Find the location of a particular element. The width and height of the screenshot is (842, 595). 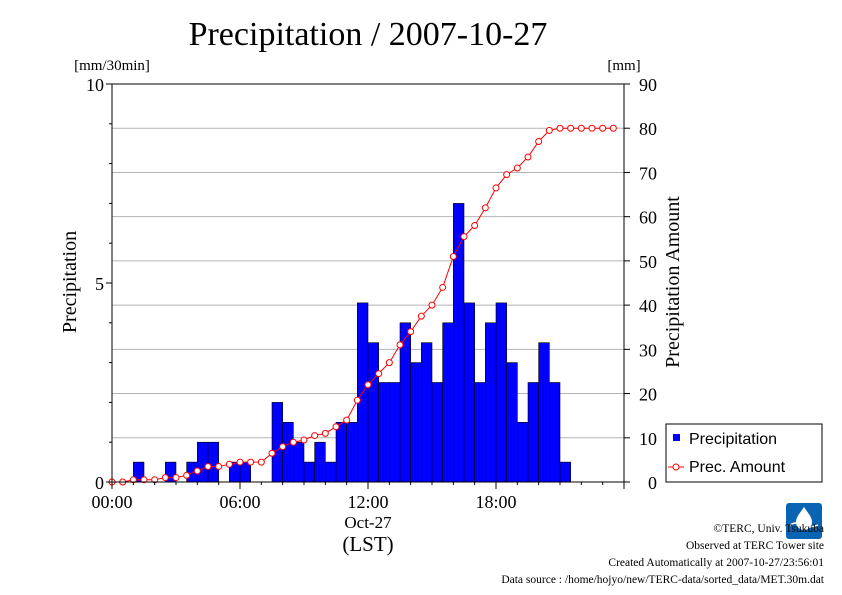

terc-logo is located at coordinates (804, 521).